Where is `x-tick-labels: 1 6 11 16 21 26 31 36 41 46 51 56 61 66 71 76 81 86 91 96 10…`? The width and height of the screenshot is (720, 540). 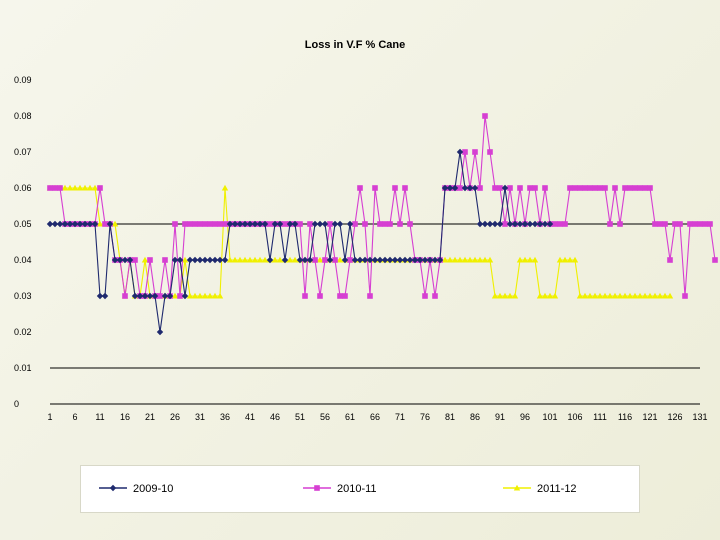 x-tick-labels: 1 6 11 16 21 26 31 36 41 46 51 56 61 66 71 76 81 86 91 96 10… is located at coordinates (377, 417).